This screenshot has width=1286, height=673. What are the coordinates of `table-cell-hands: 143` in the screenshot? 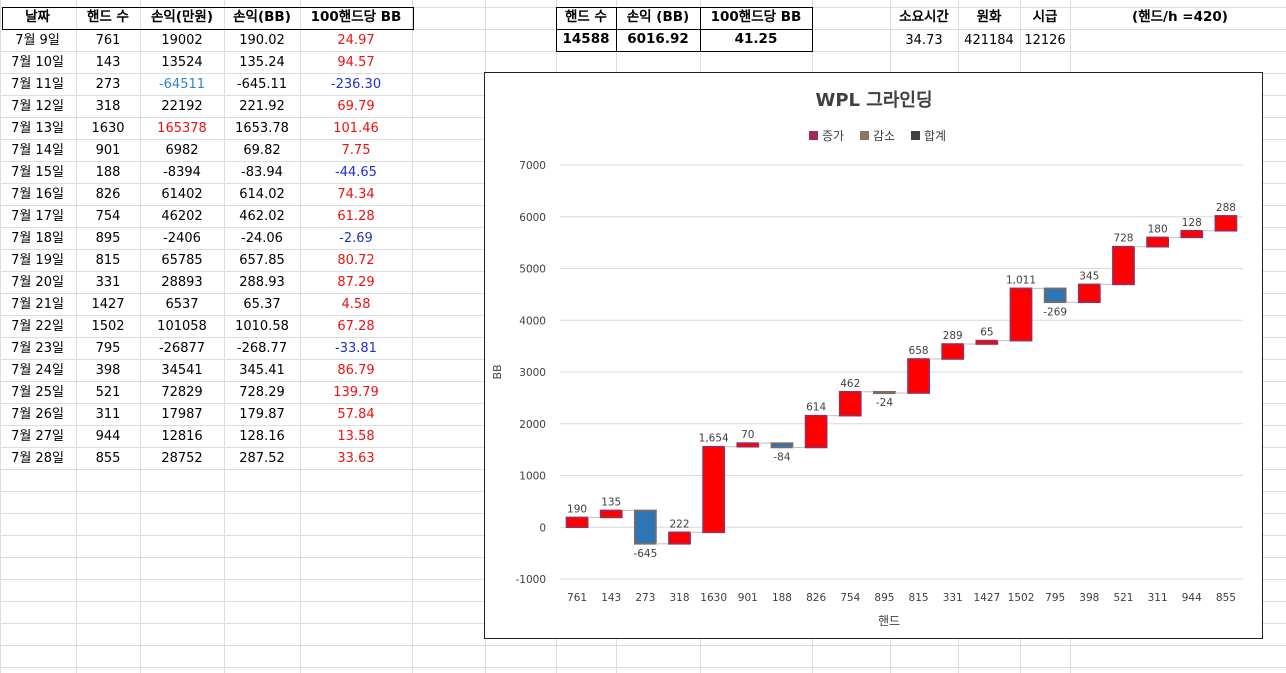 It's located at (108, 62).